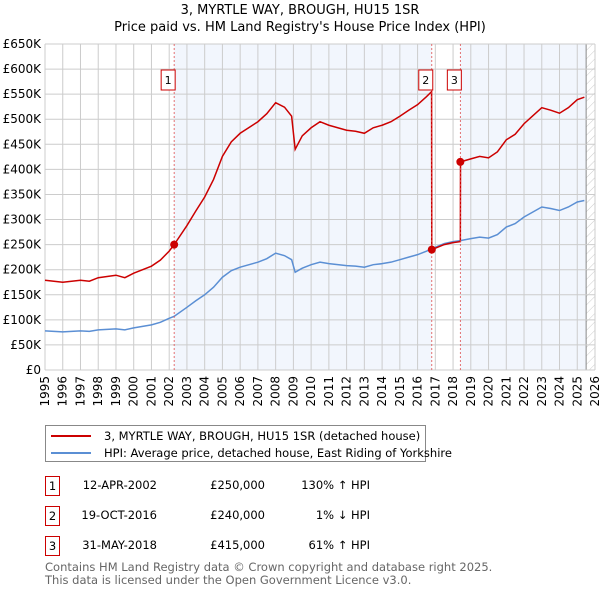  What do you see at coordinates (594, 391) in the screenshot?
I see `x-tick-label: 2026` at bounding box center [594, 391].